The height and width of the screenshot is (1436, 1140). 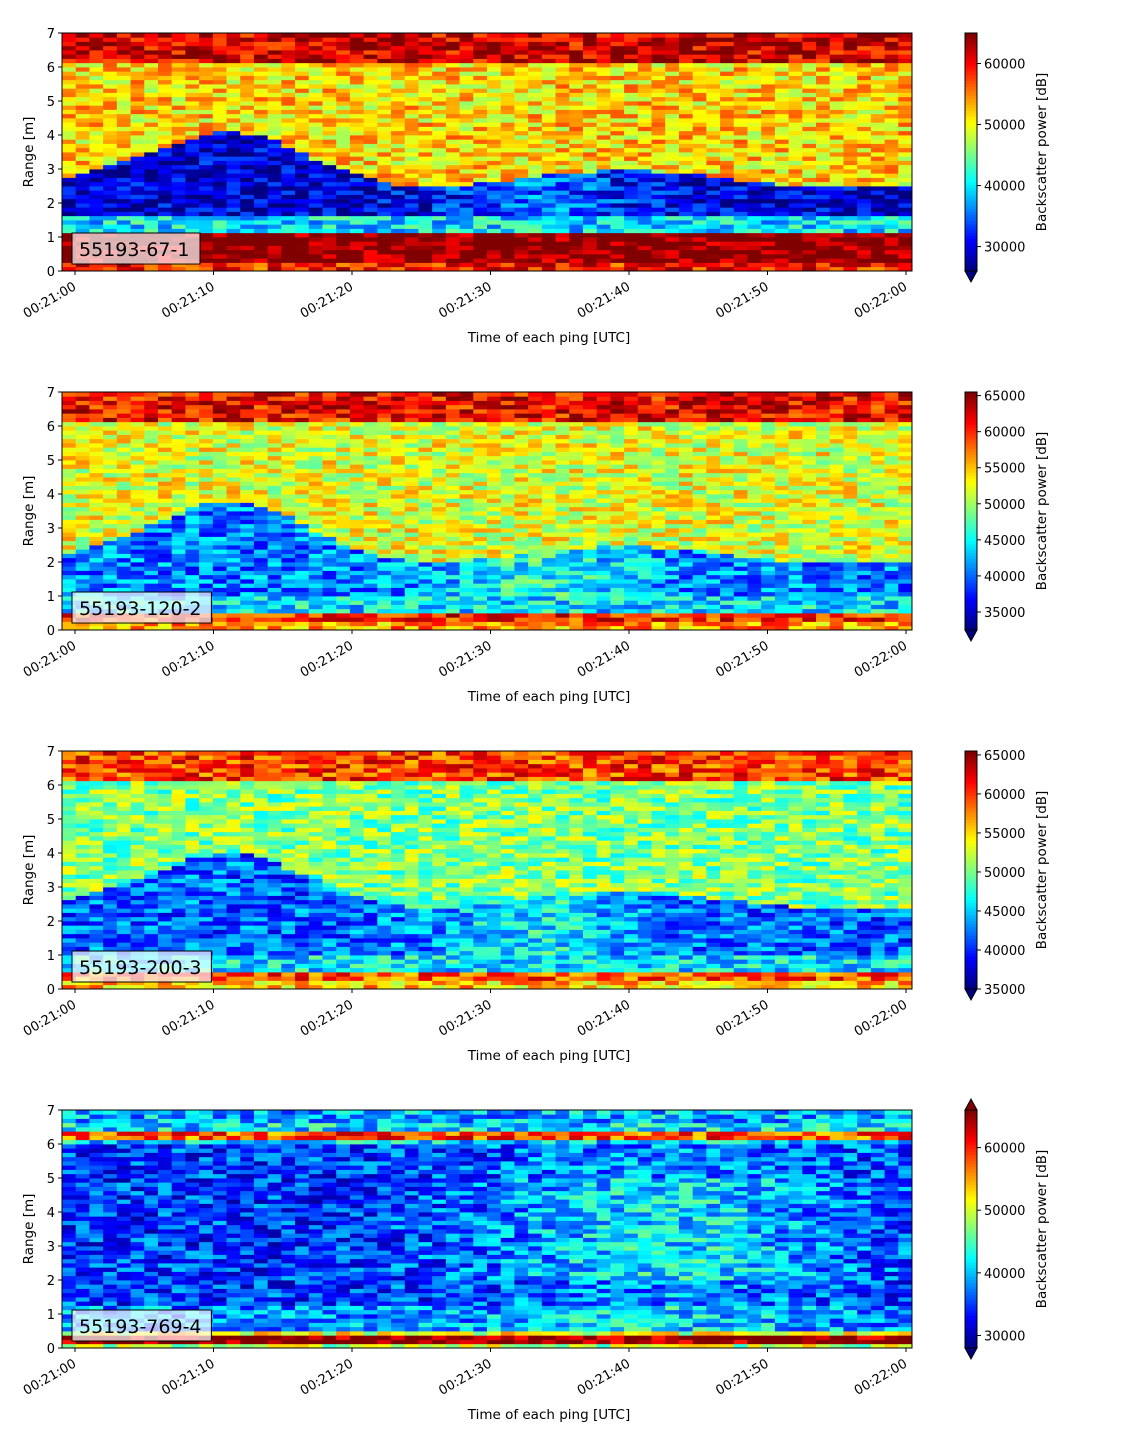 I want to click on x-tick-label: 00:21:00, so click(x=50, y=300).